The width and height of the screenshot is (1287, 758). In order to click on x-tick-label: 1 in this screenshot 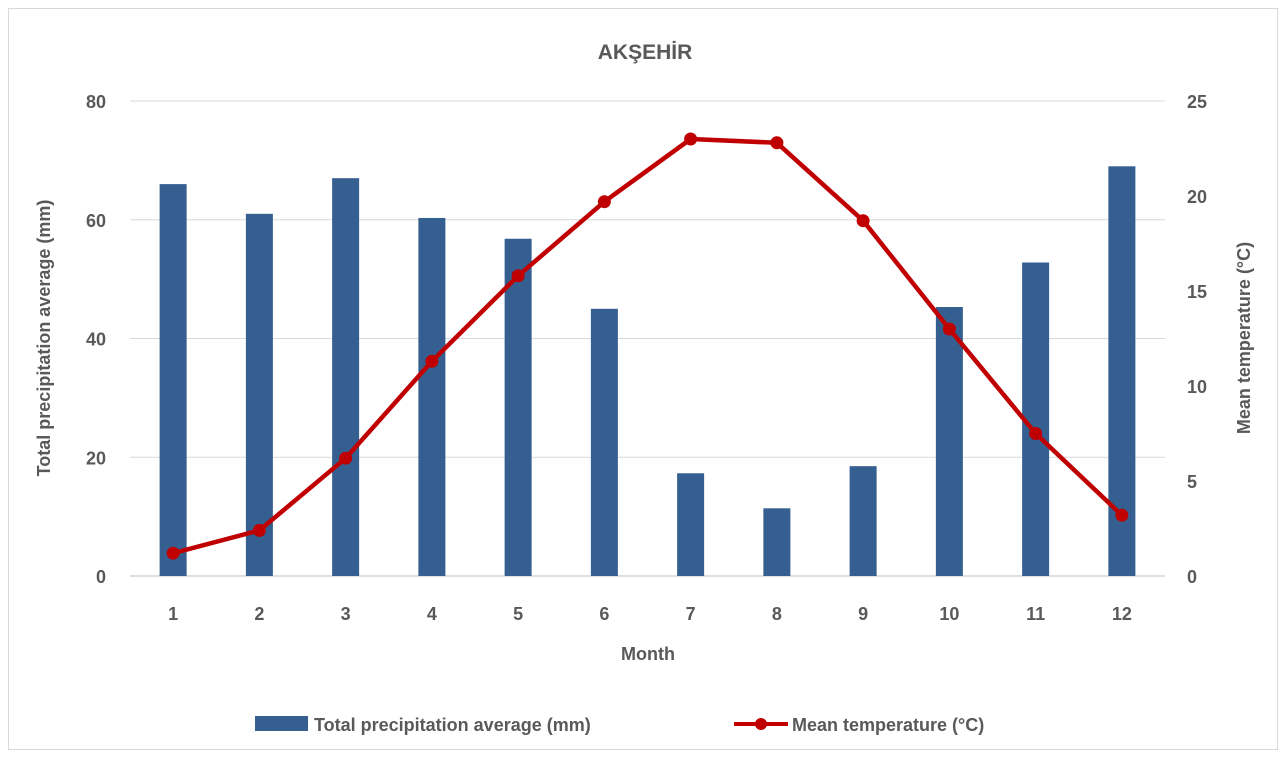, I will do `click(173, 614)`.